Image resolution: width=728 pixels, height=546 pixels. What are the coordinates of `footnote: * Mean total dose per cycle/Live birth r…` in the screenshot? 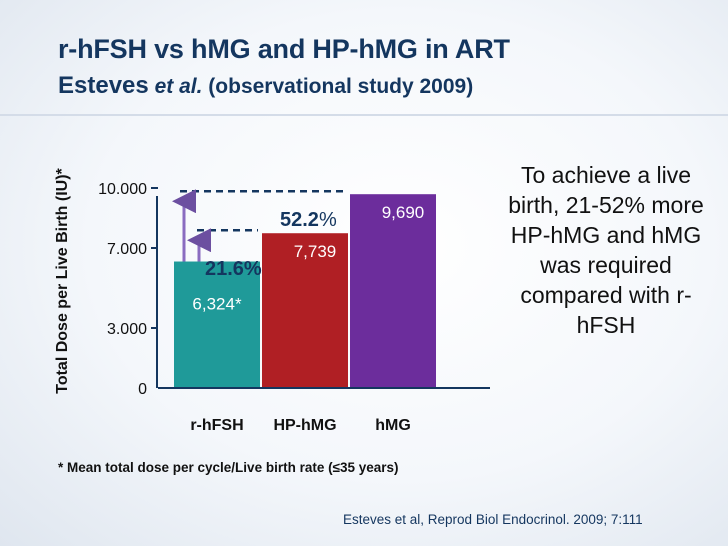 It's located at (228, 467).